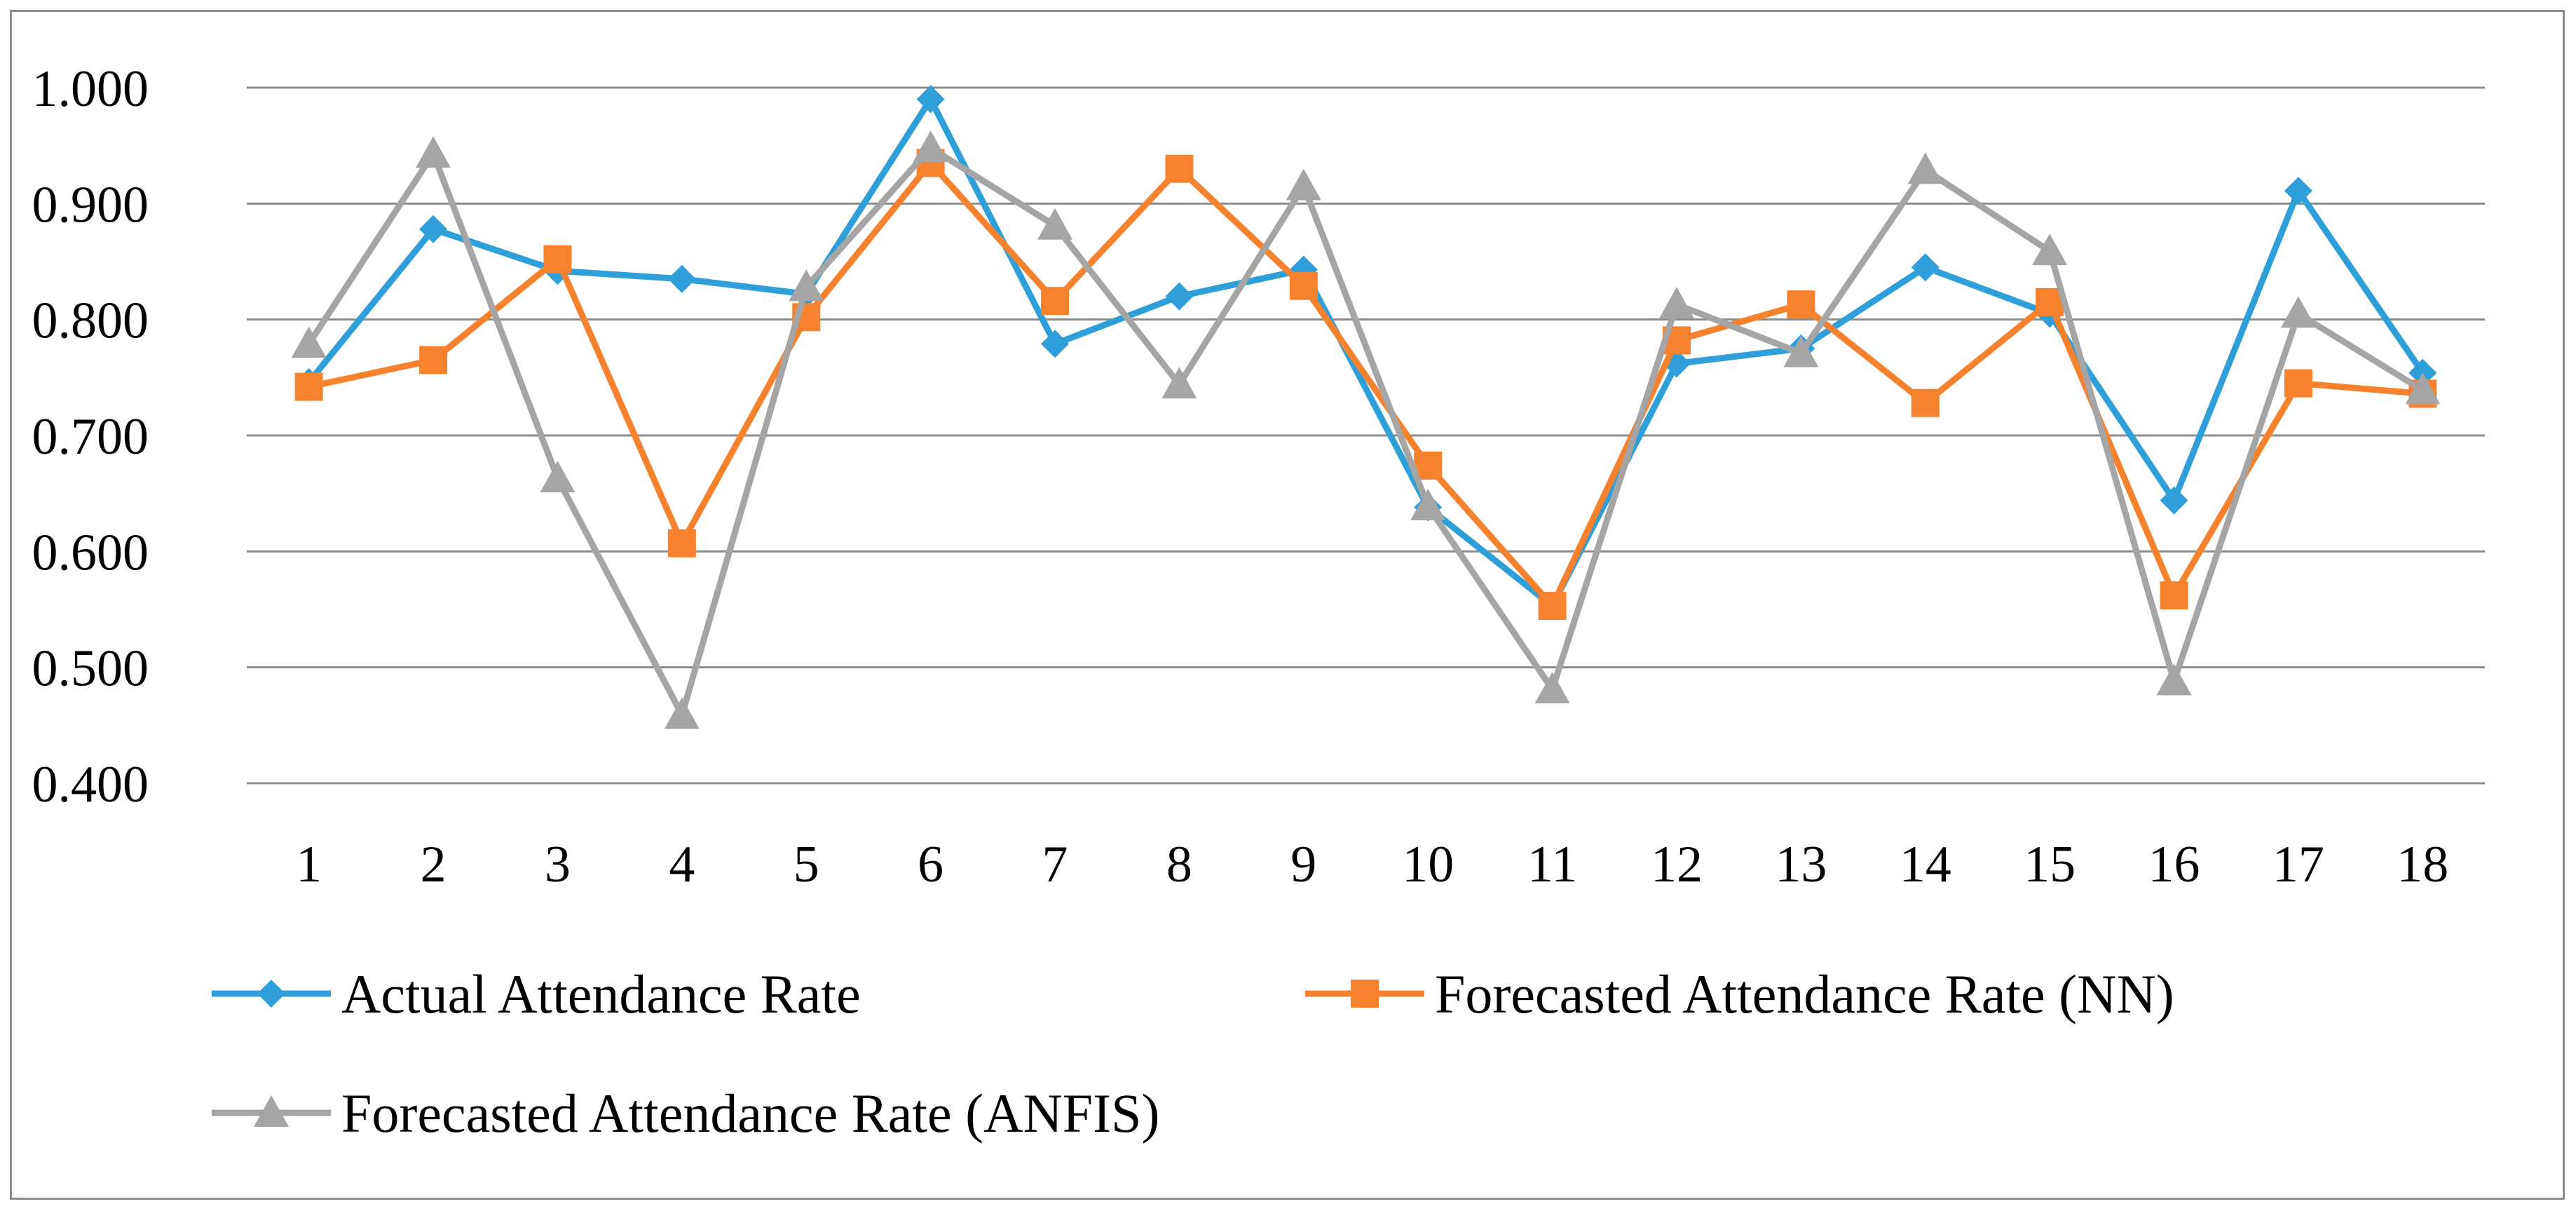 The height and width of the screenshot is (1211, 2576). What do you see at coordinates (2050, 865) in the screenshot?
I see `x-tick-label: 15` at bounding box center [2050, 865].